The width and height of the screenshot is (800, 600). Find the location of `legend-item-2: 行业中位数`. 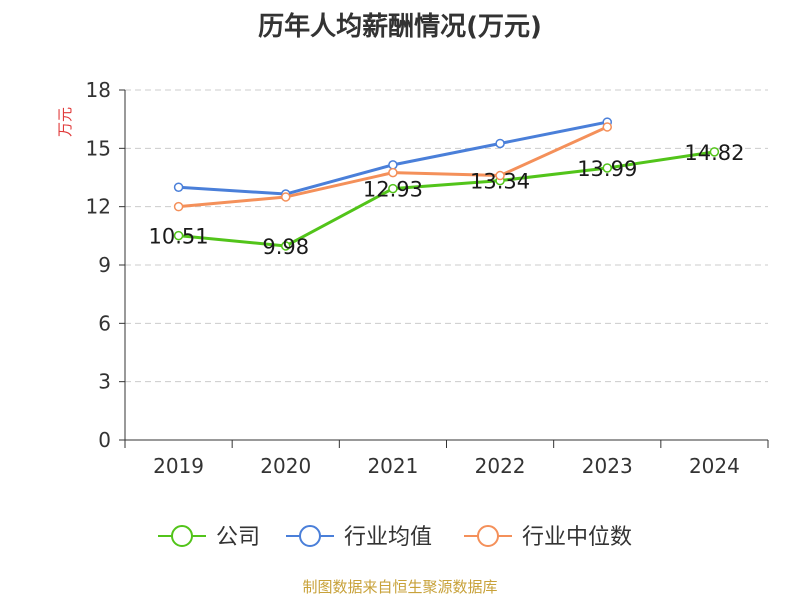

legend-item-2: 行业中位数 is located at coordinates (548, 537).